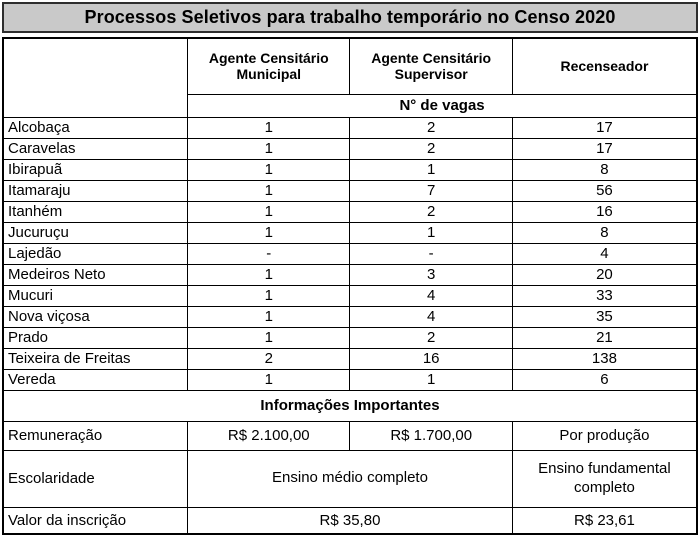  Describe the element at coordinates (95, 253) in the screenshot. I see `municipality-name: Lajedão` at that location.